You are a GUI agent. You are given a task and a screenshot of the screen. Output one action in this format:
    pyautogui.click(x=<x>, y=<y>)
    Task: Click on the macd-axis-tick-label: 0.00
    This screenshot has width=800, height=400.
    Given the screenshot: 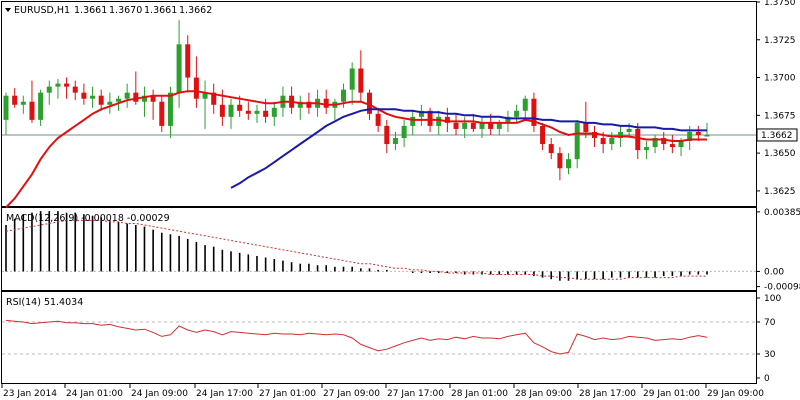 What is the action you would take?
    pyautogui.click(x=774, y=272)
    